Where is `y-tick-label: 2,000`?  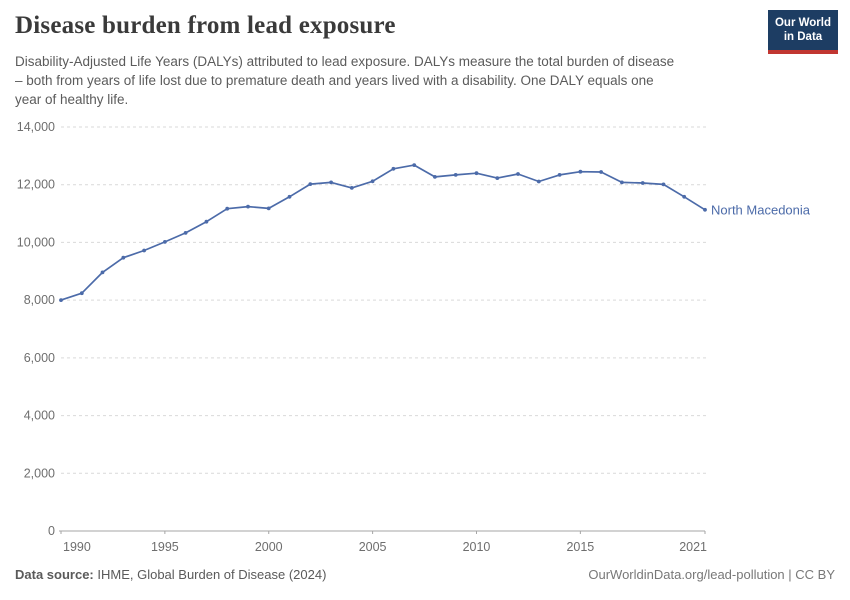
y-tick-label: 2,000 is located at coordinates (39, 473).